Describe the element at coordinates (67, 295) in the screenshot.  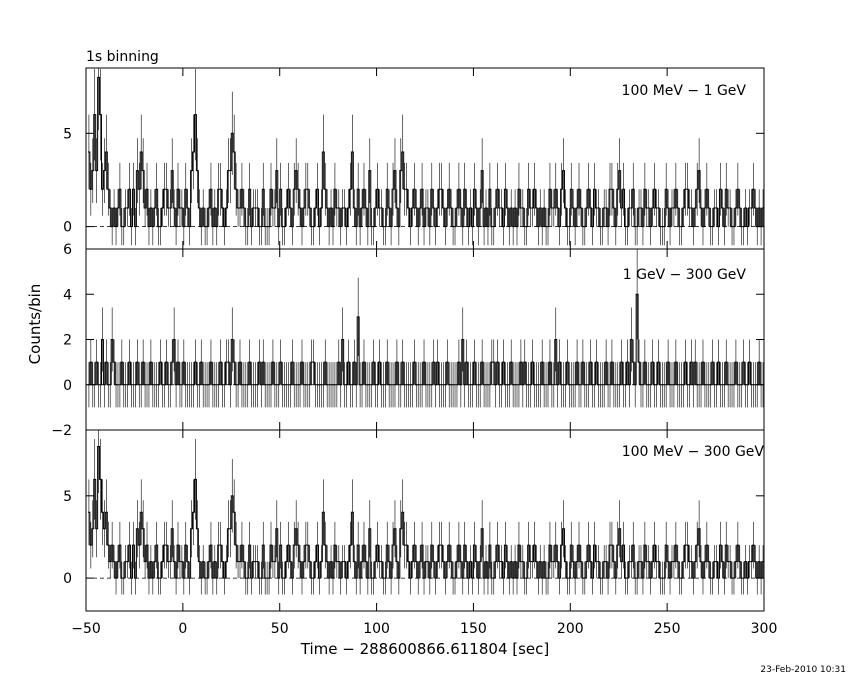
I see `y-tick-label: 4` at that location.